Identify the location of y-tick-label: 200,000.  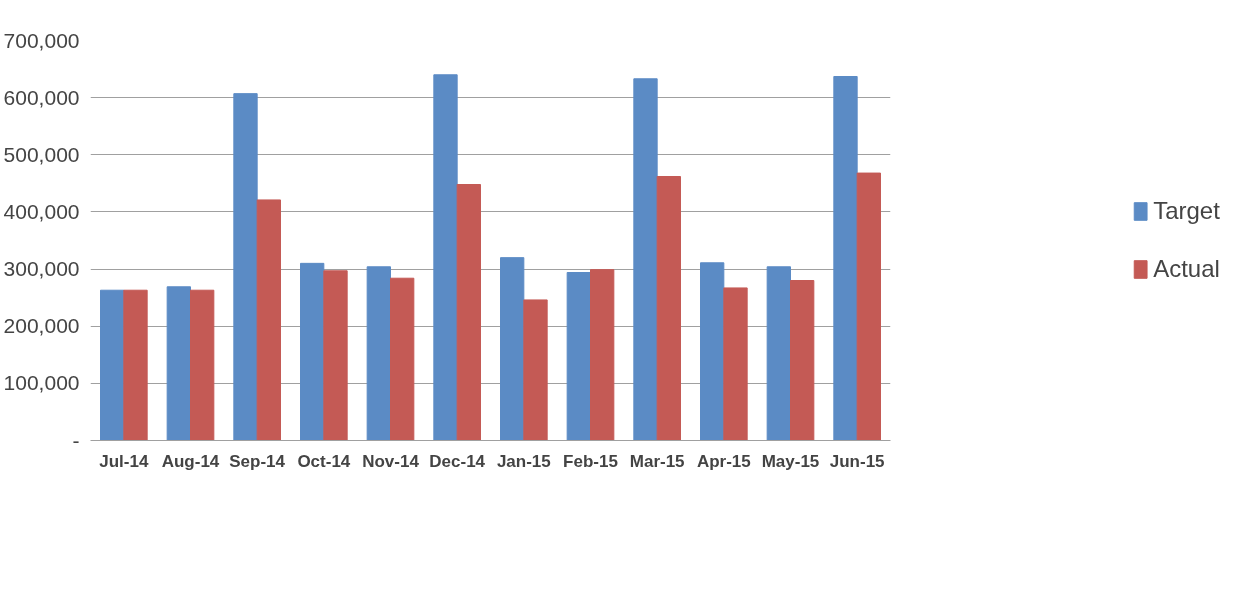
(41, 326).